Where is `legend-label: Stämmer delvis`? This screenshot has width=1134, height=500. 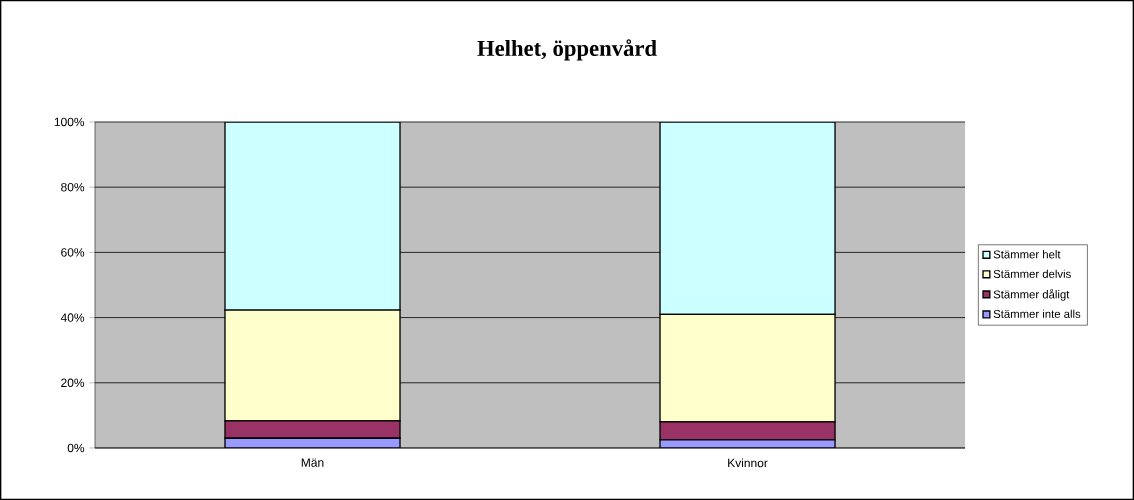 legend-label: Stämmer delvis is located at coordinates (1032, 273).